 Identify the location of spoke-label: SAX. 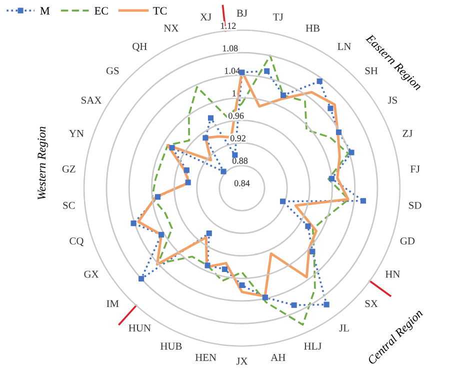
(92, 100).